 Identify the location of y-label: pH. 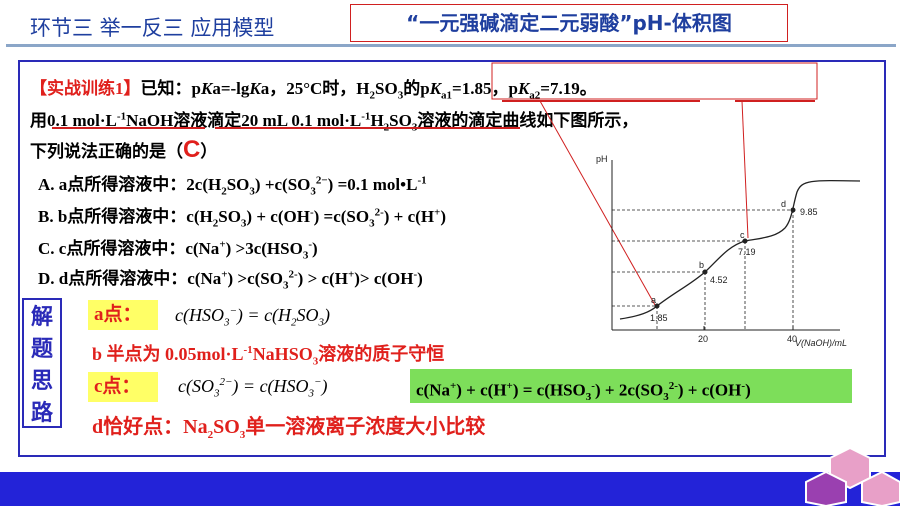
(602, 159).